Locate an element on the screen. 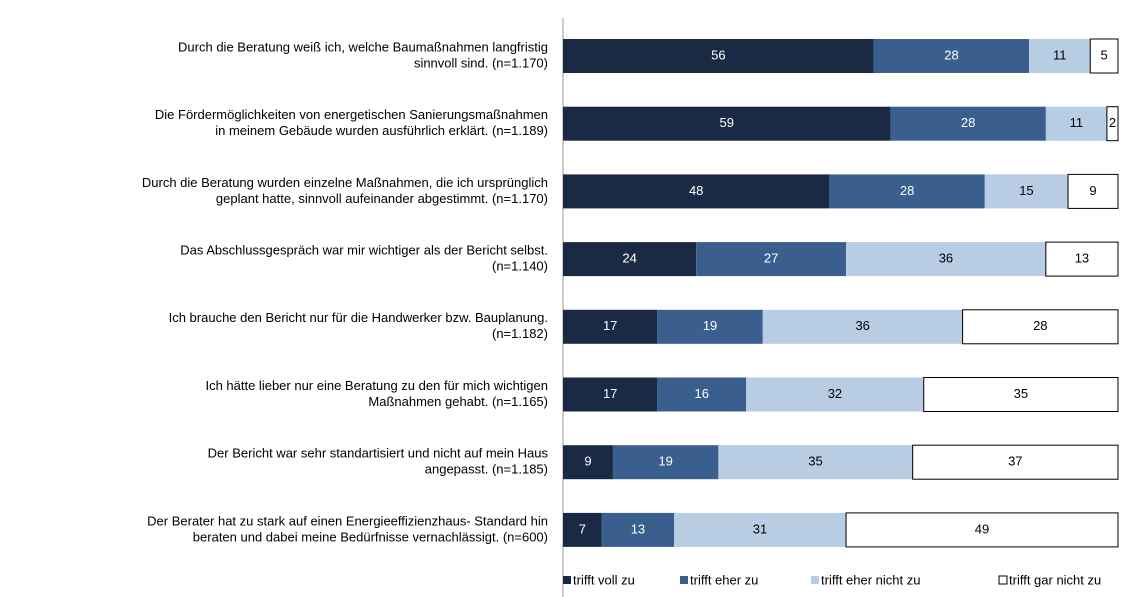  data-label: 56 is located at coordinates (718, 54).